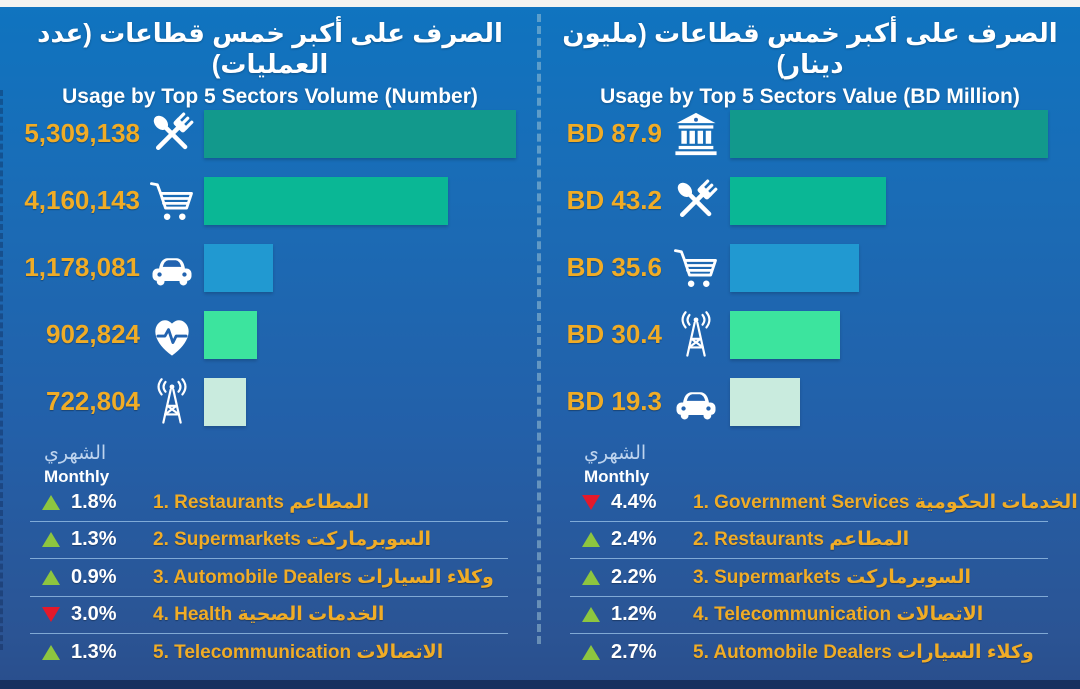 The image size is (1080, 689). I want to click on trend-row: 3.0% 4. Health الخدمات الصحية, so click(269, 615).